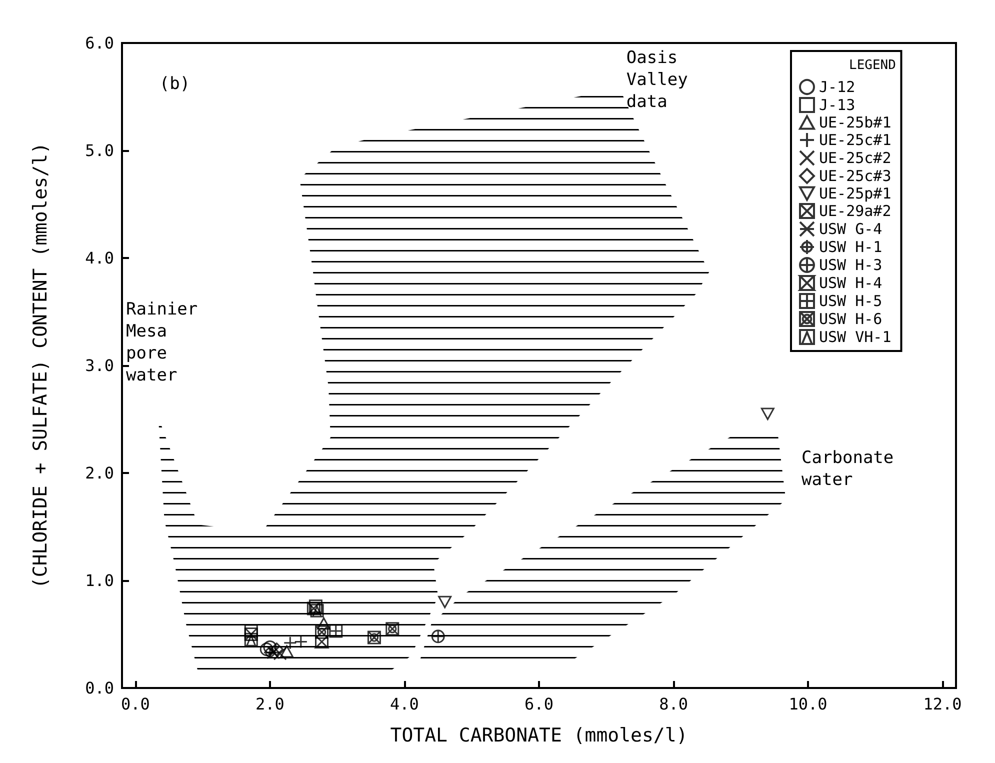  Describe the element at coordinates (404, 704) in the screenshot. I see `x-tick-label: 4.0` at that location.